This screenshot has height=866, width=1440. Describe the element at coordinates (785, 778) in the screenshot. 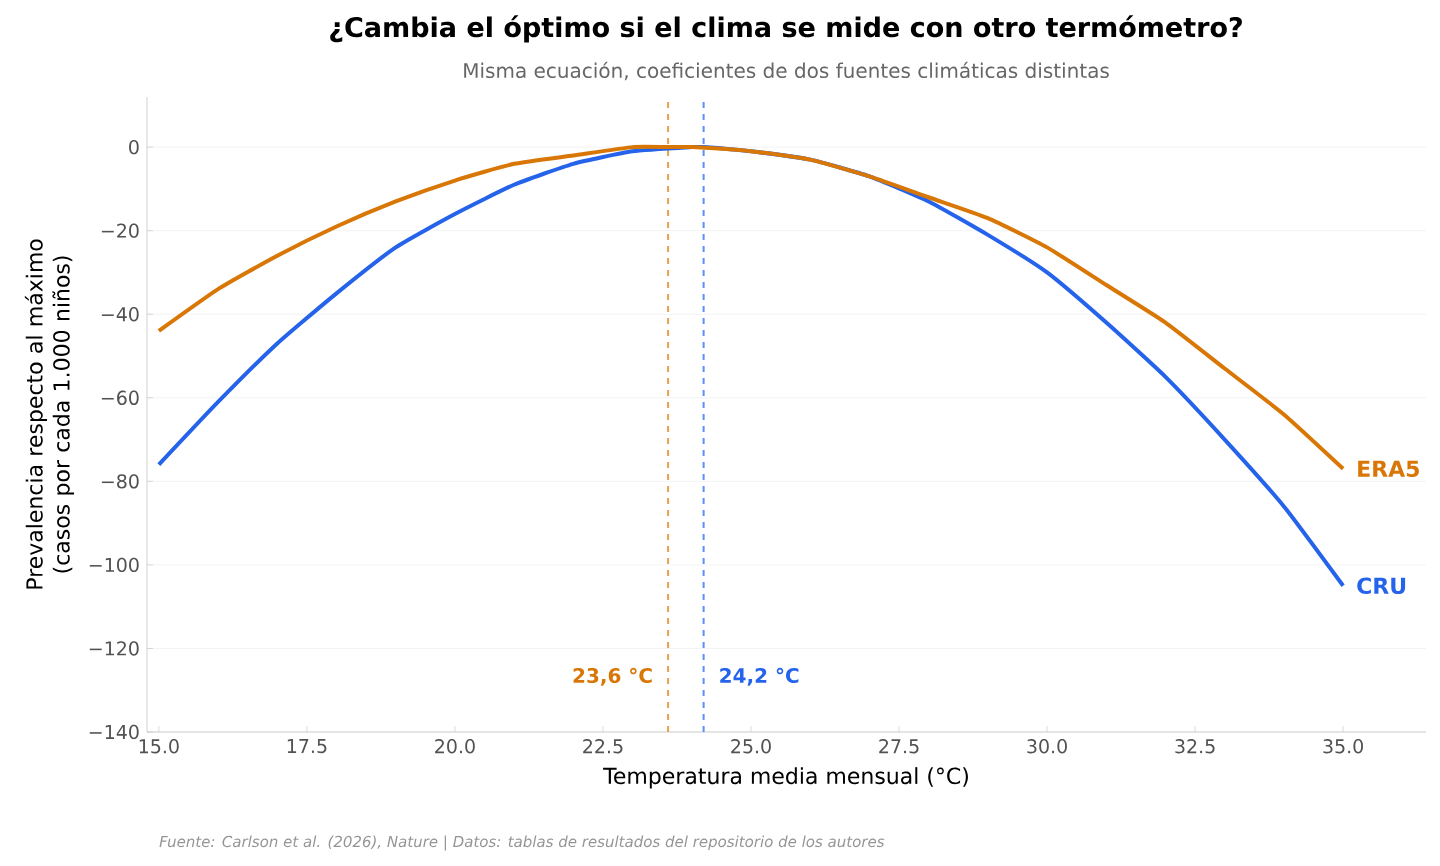

I see `x-axis-title: Temperatura media mensual (°C)` at that location.